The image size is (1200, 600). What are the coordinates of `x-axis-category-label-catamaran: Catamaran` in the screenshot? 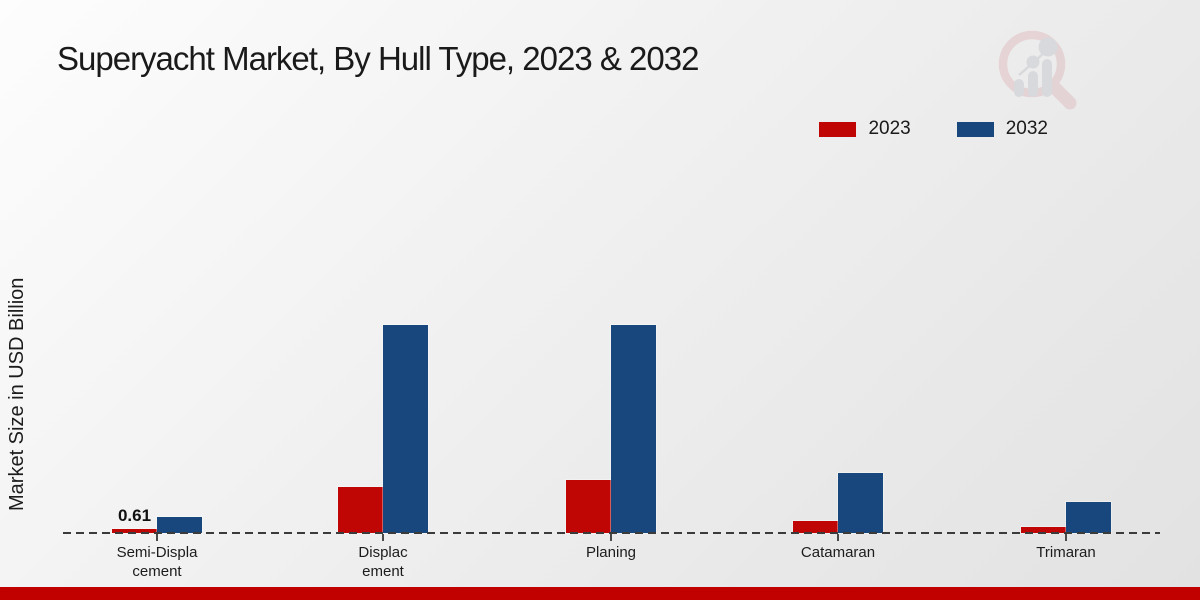 It's located at (838, 552).